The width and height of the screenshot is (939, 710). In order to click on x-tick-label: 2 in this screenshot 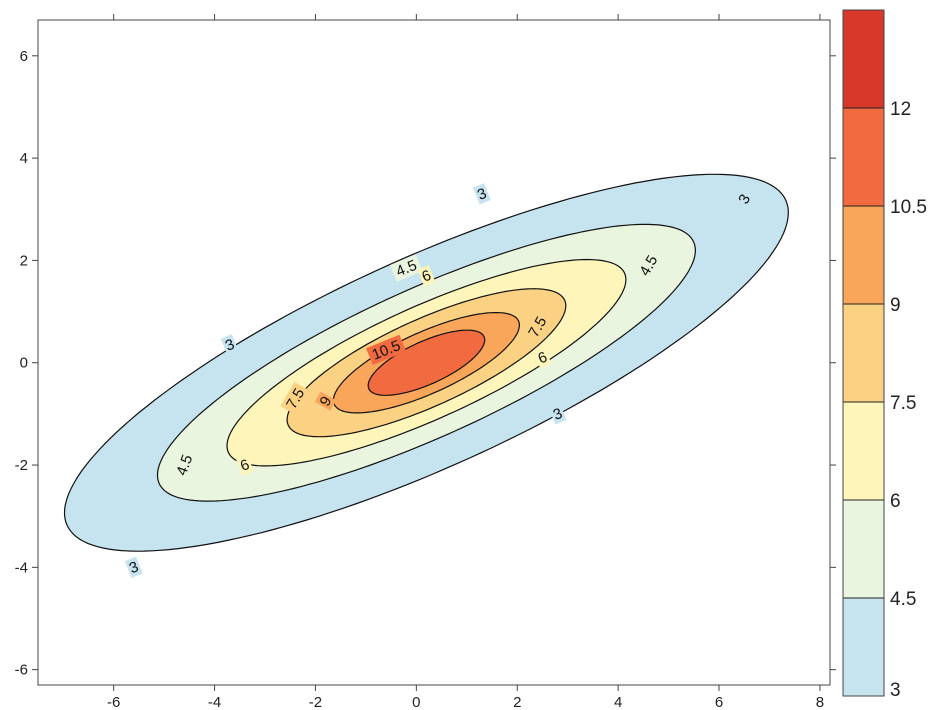, I will do `click(517, 702)`.